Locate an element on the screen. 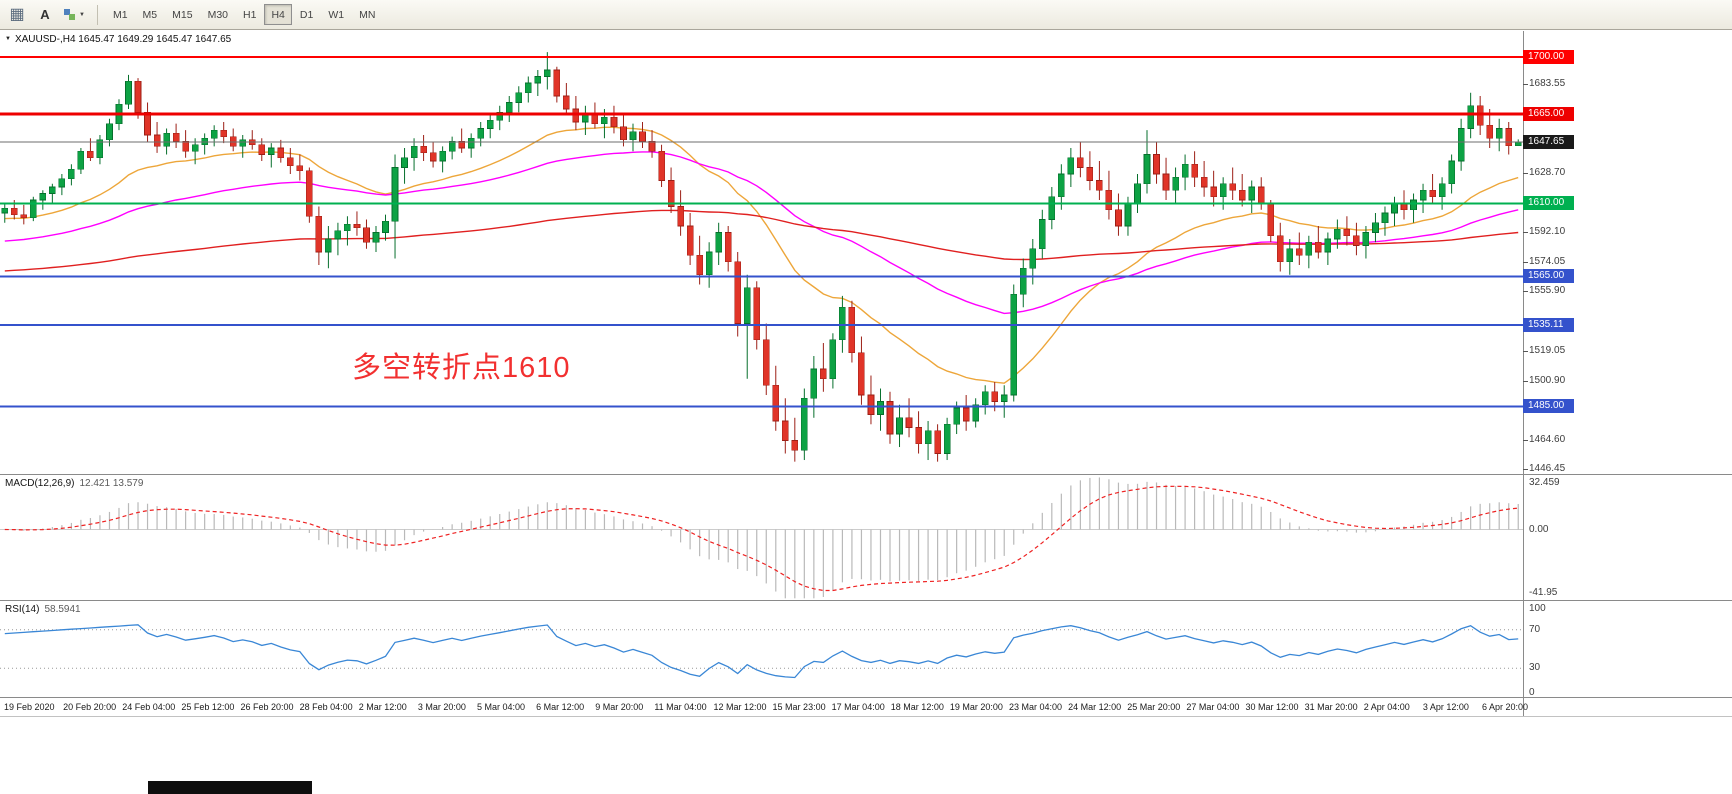 The height and width of the screenshot is (794, 1732). price-tick-label: 1574.05 is located at coordinates (1547, 261).